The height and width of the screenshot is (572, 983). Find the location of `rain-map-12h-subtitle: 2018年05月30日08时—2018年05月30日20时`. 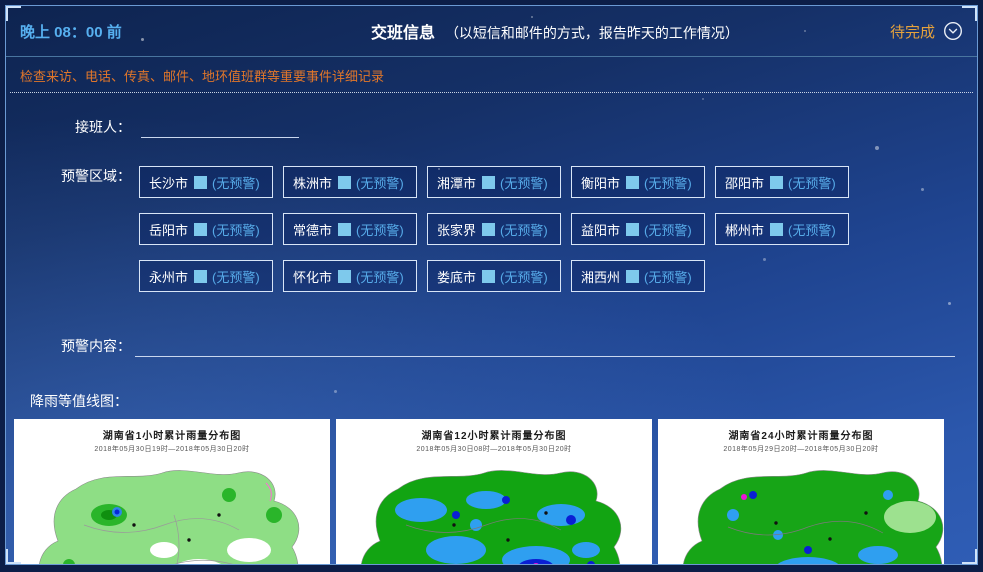

rain-map-12h-subtitle: 2018年05月30日08时—2018年05月30日20时 is located at coordinates (494, 449).